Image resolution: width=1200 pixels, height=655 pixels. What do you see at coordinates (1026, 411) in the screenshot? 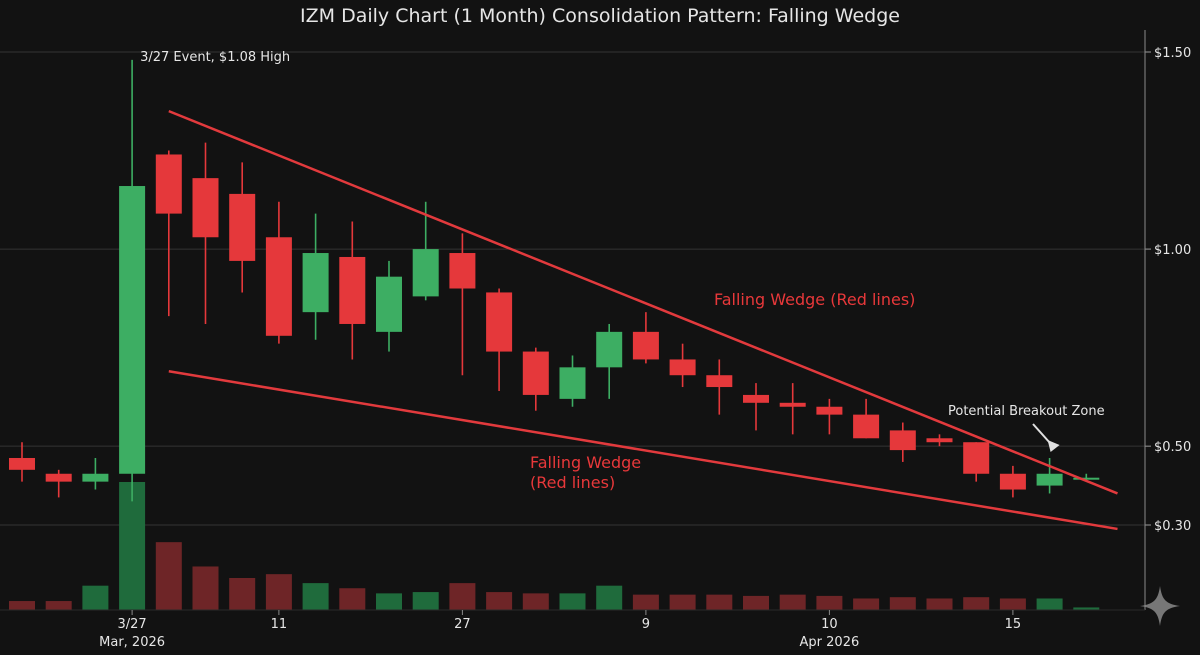
I see `breakout-annotation: Potential Breakout Zone` at bounding box center [1026, 411].